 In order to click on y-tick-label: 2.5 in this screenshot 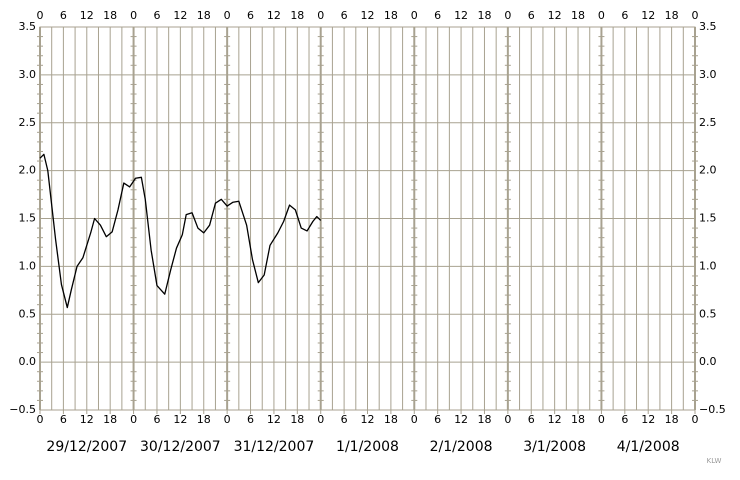, I will do `click(28, 122)`.